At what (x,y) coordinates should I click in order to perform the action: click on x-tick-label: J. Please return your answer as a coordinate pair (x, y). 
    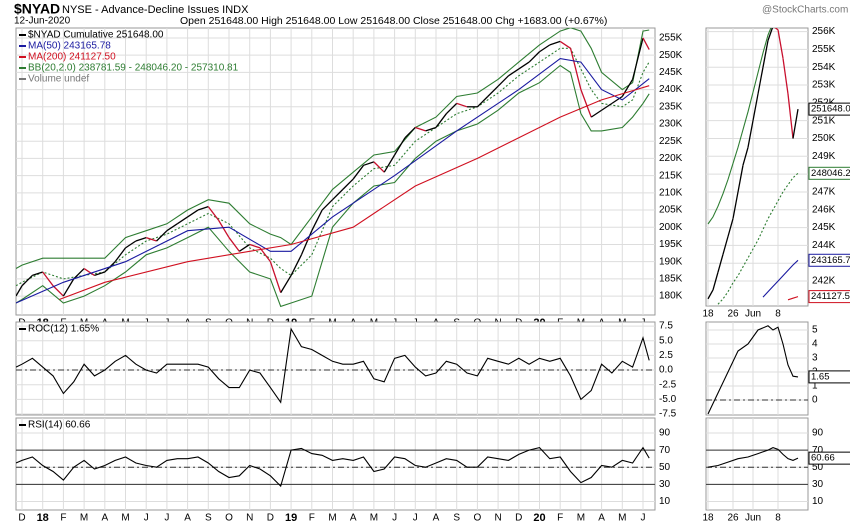
    Looking at the image, I should click on (146, 518).